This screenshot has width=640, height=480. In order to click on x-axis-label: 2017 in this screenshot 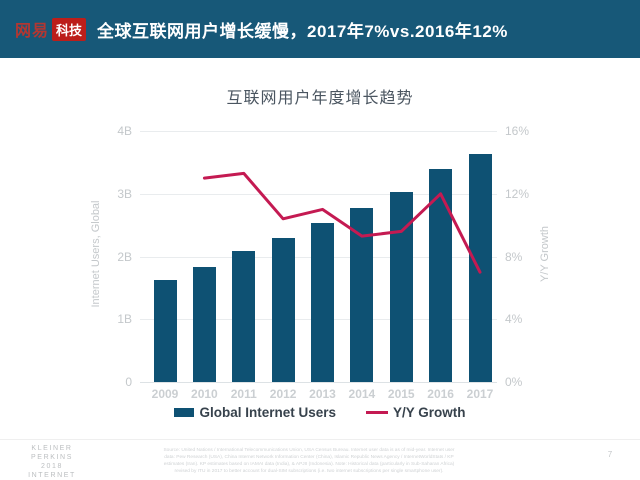, I will do `click(480, 394)`.